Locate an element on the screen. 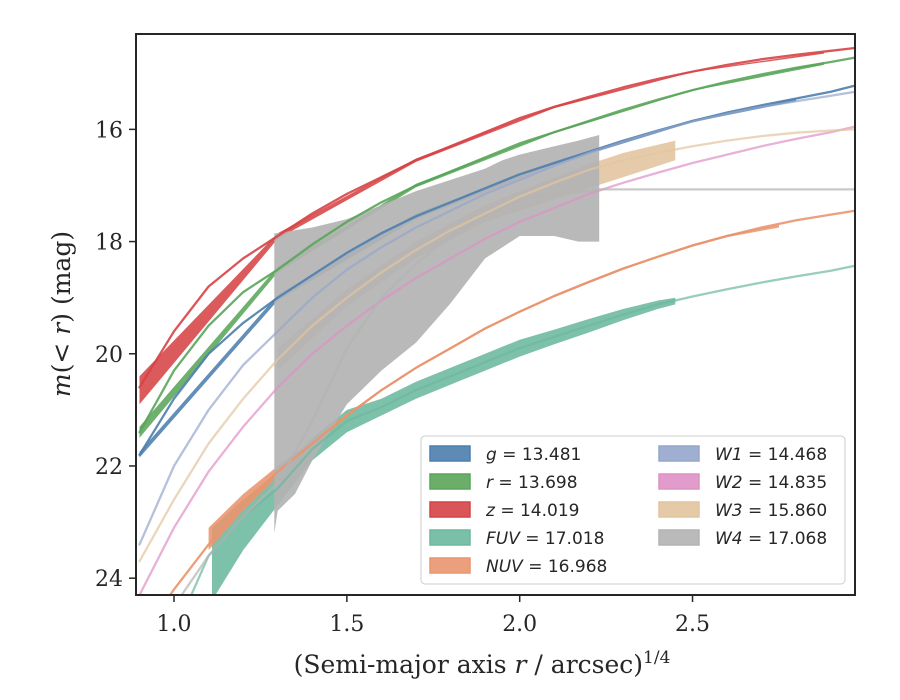  legend-swatch-w1 is located at coordinates (679, 453).